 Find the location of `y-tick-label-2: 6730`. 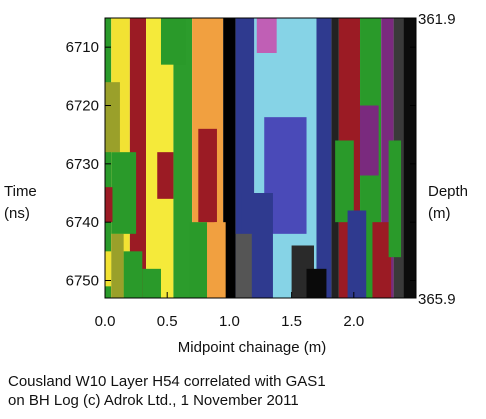

y-tick-label-2: 6730 is located at coordinates (82, 164).